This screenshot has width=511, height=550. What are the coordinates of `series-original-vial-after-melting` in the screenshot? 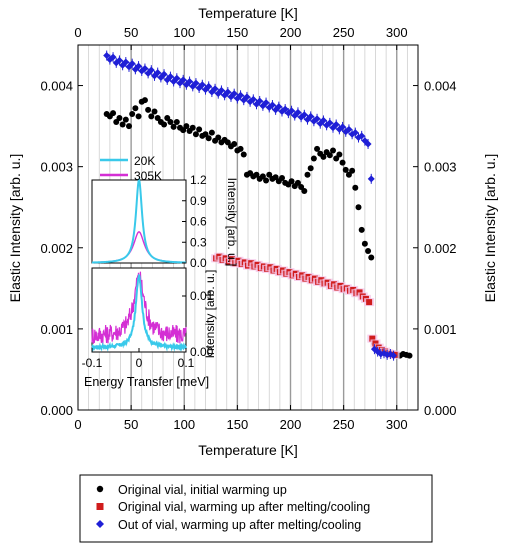 It's located at (305, 305).